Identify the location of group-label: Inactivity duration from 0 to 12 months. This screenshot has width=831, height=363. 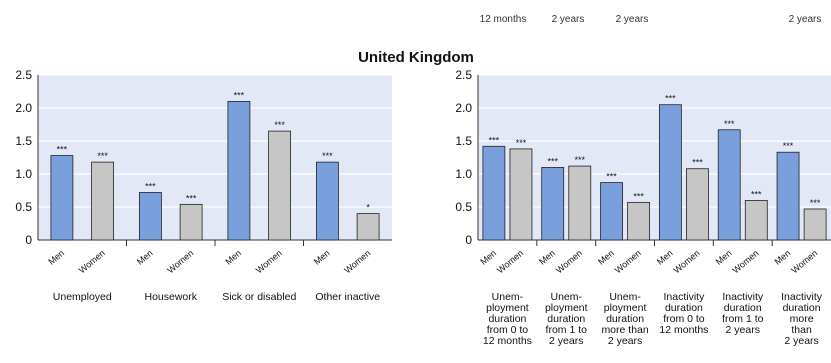
(683, 313).